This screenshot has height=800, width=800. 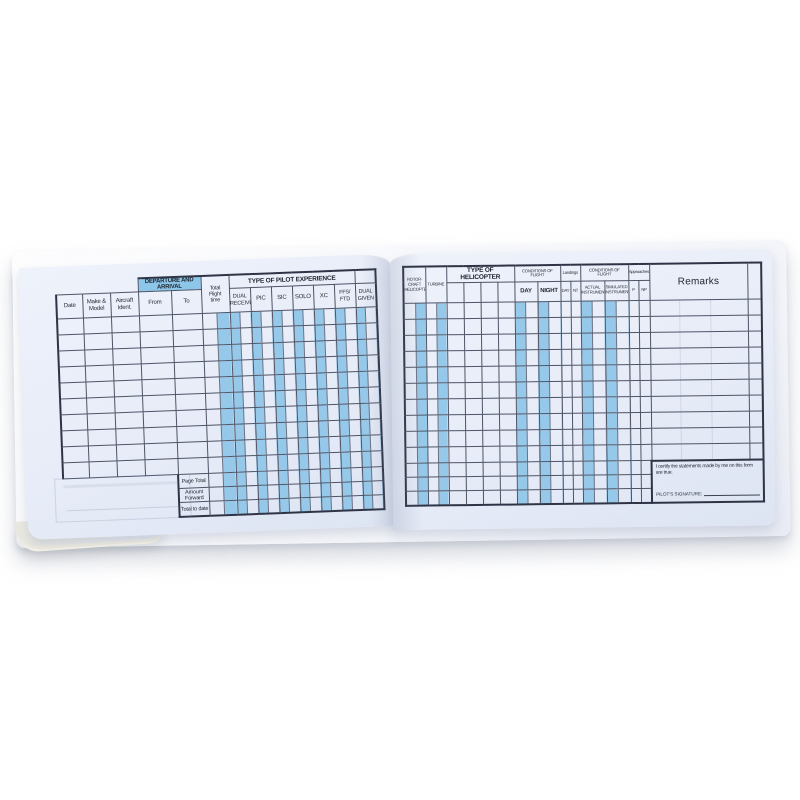 What do you see at coordinates (123, 498) in the screenshot?
I see `bleed-through-certification-box` at bounding box center [123, 498].